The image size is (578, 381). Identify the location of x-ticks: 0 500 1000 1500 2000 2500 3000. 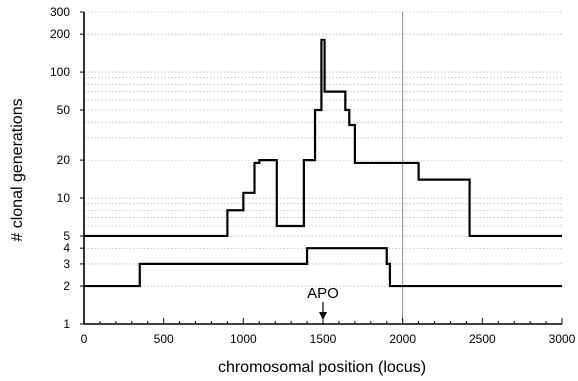
(328, 332).